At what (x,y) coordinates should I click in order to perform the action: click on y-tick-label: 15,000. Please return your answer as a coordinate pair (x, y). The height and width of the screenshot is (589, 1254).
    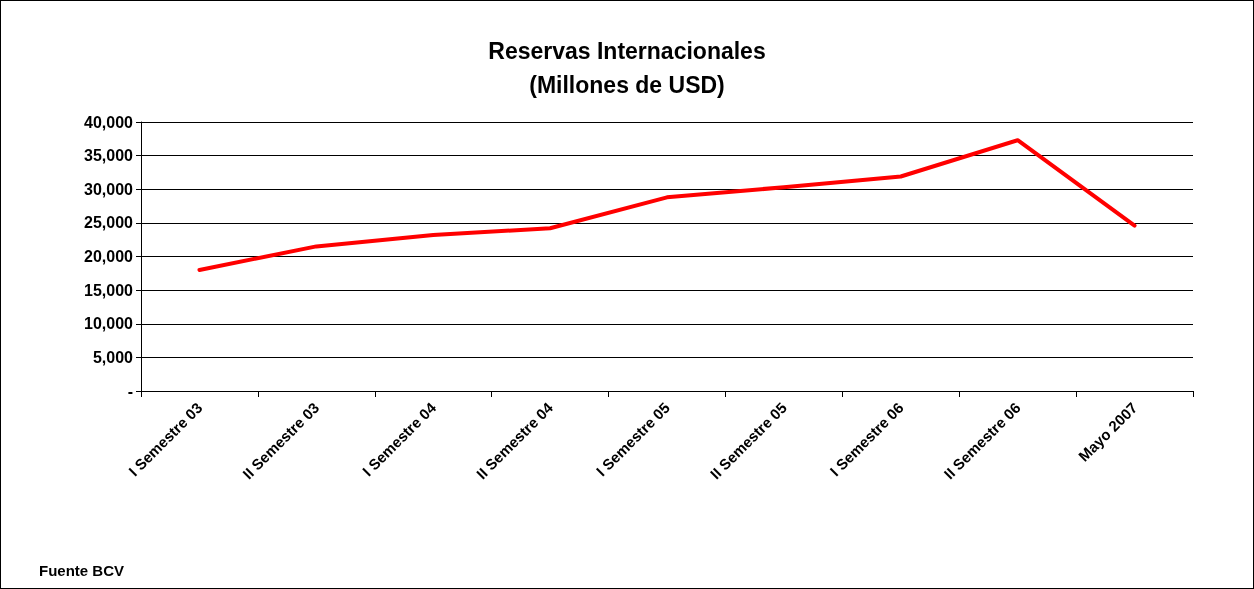
    Looking at the image, I should click on (109, 290).